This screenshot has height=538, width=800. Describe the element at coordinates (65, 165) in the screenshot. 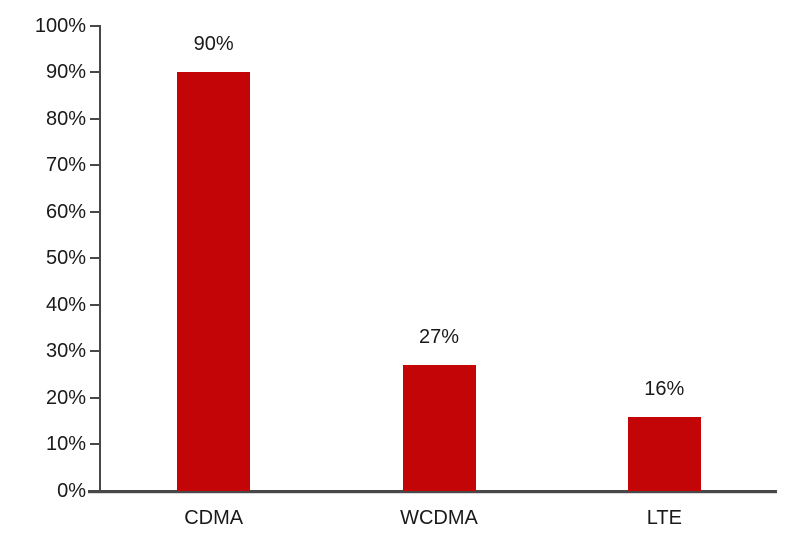

I see `y-axis-tick-label: 70%` at that location.